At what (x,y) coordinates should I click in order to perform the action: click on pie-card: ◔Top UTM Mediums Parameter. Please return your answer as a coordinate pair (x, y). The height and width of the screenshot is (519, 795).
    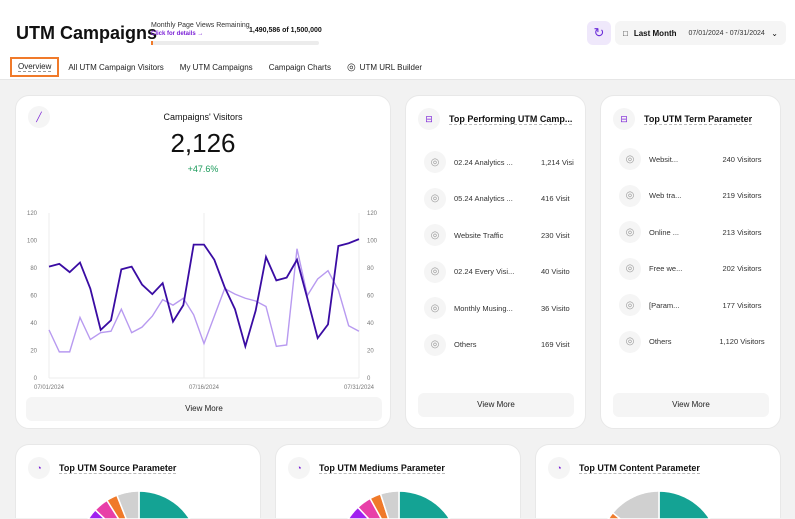
    Looking at the image, I should click on (398, 481).